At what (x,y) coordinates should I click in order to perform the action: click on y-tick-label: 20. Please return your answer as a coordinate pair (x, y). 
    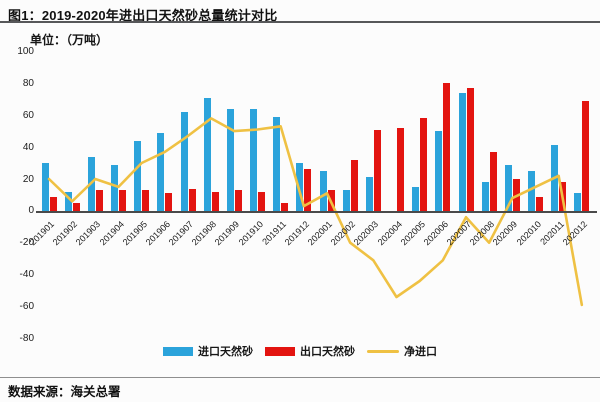
    Looking at the image, I should click on (28, 179).